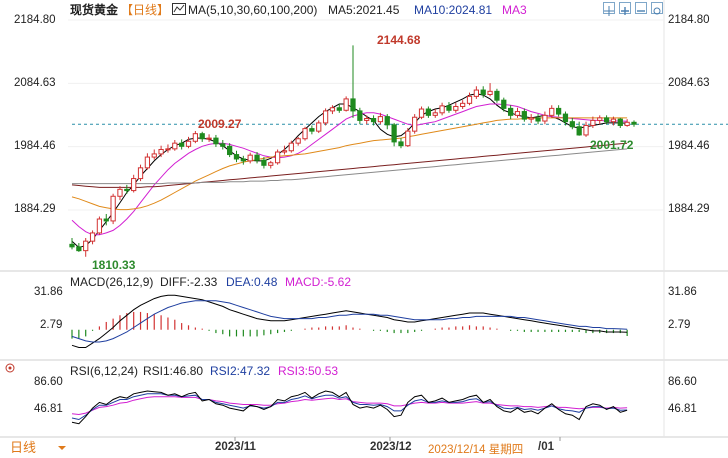  What do you see at coordinates (612, 145) in the screenshot?
I see `annotation-recent-low: 2001.72` at bounding box center [612, 145].